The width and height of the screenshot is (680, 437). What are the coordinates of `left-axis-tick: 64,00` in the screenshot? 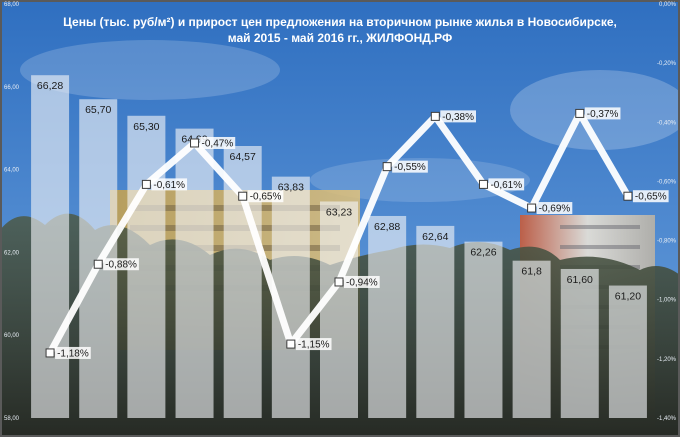 It's located at (12, 171).